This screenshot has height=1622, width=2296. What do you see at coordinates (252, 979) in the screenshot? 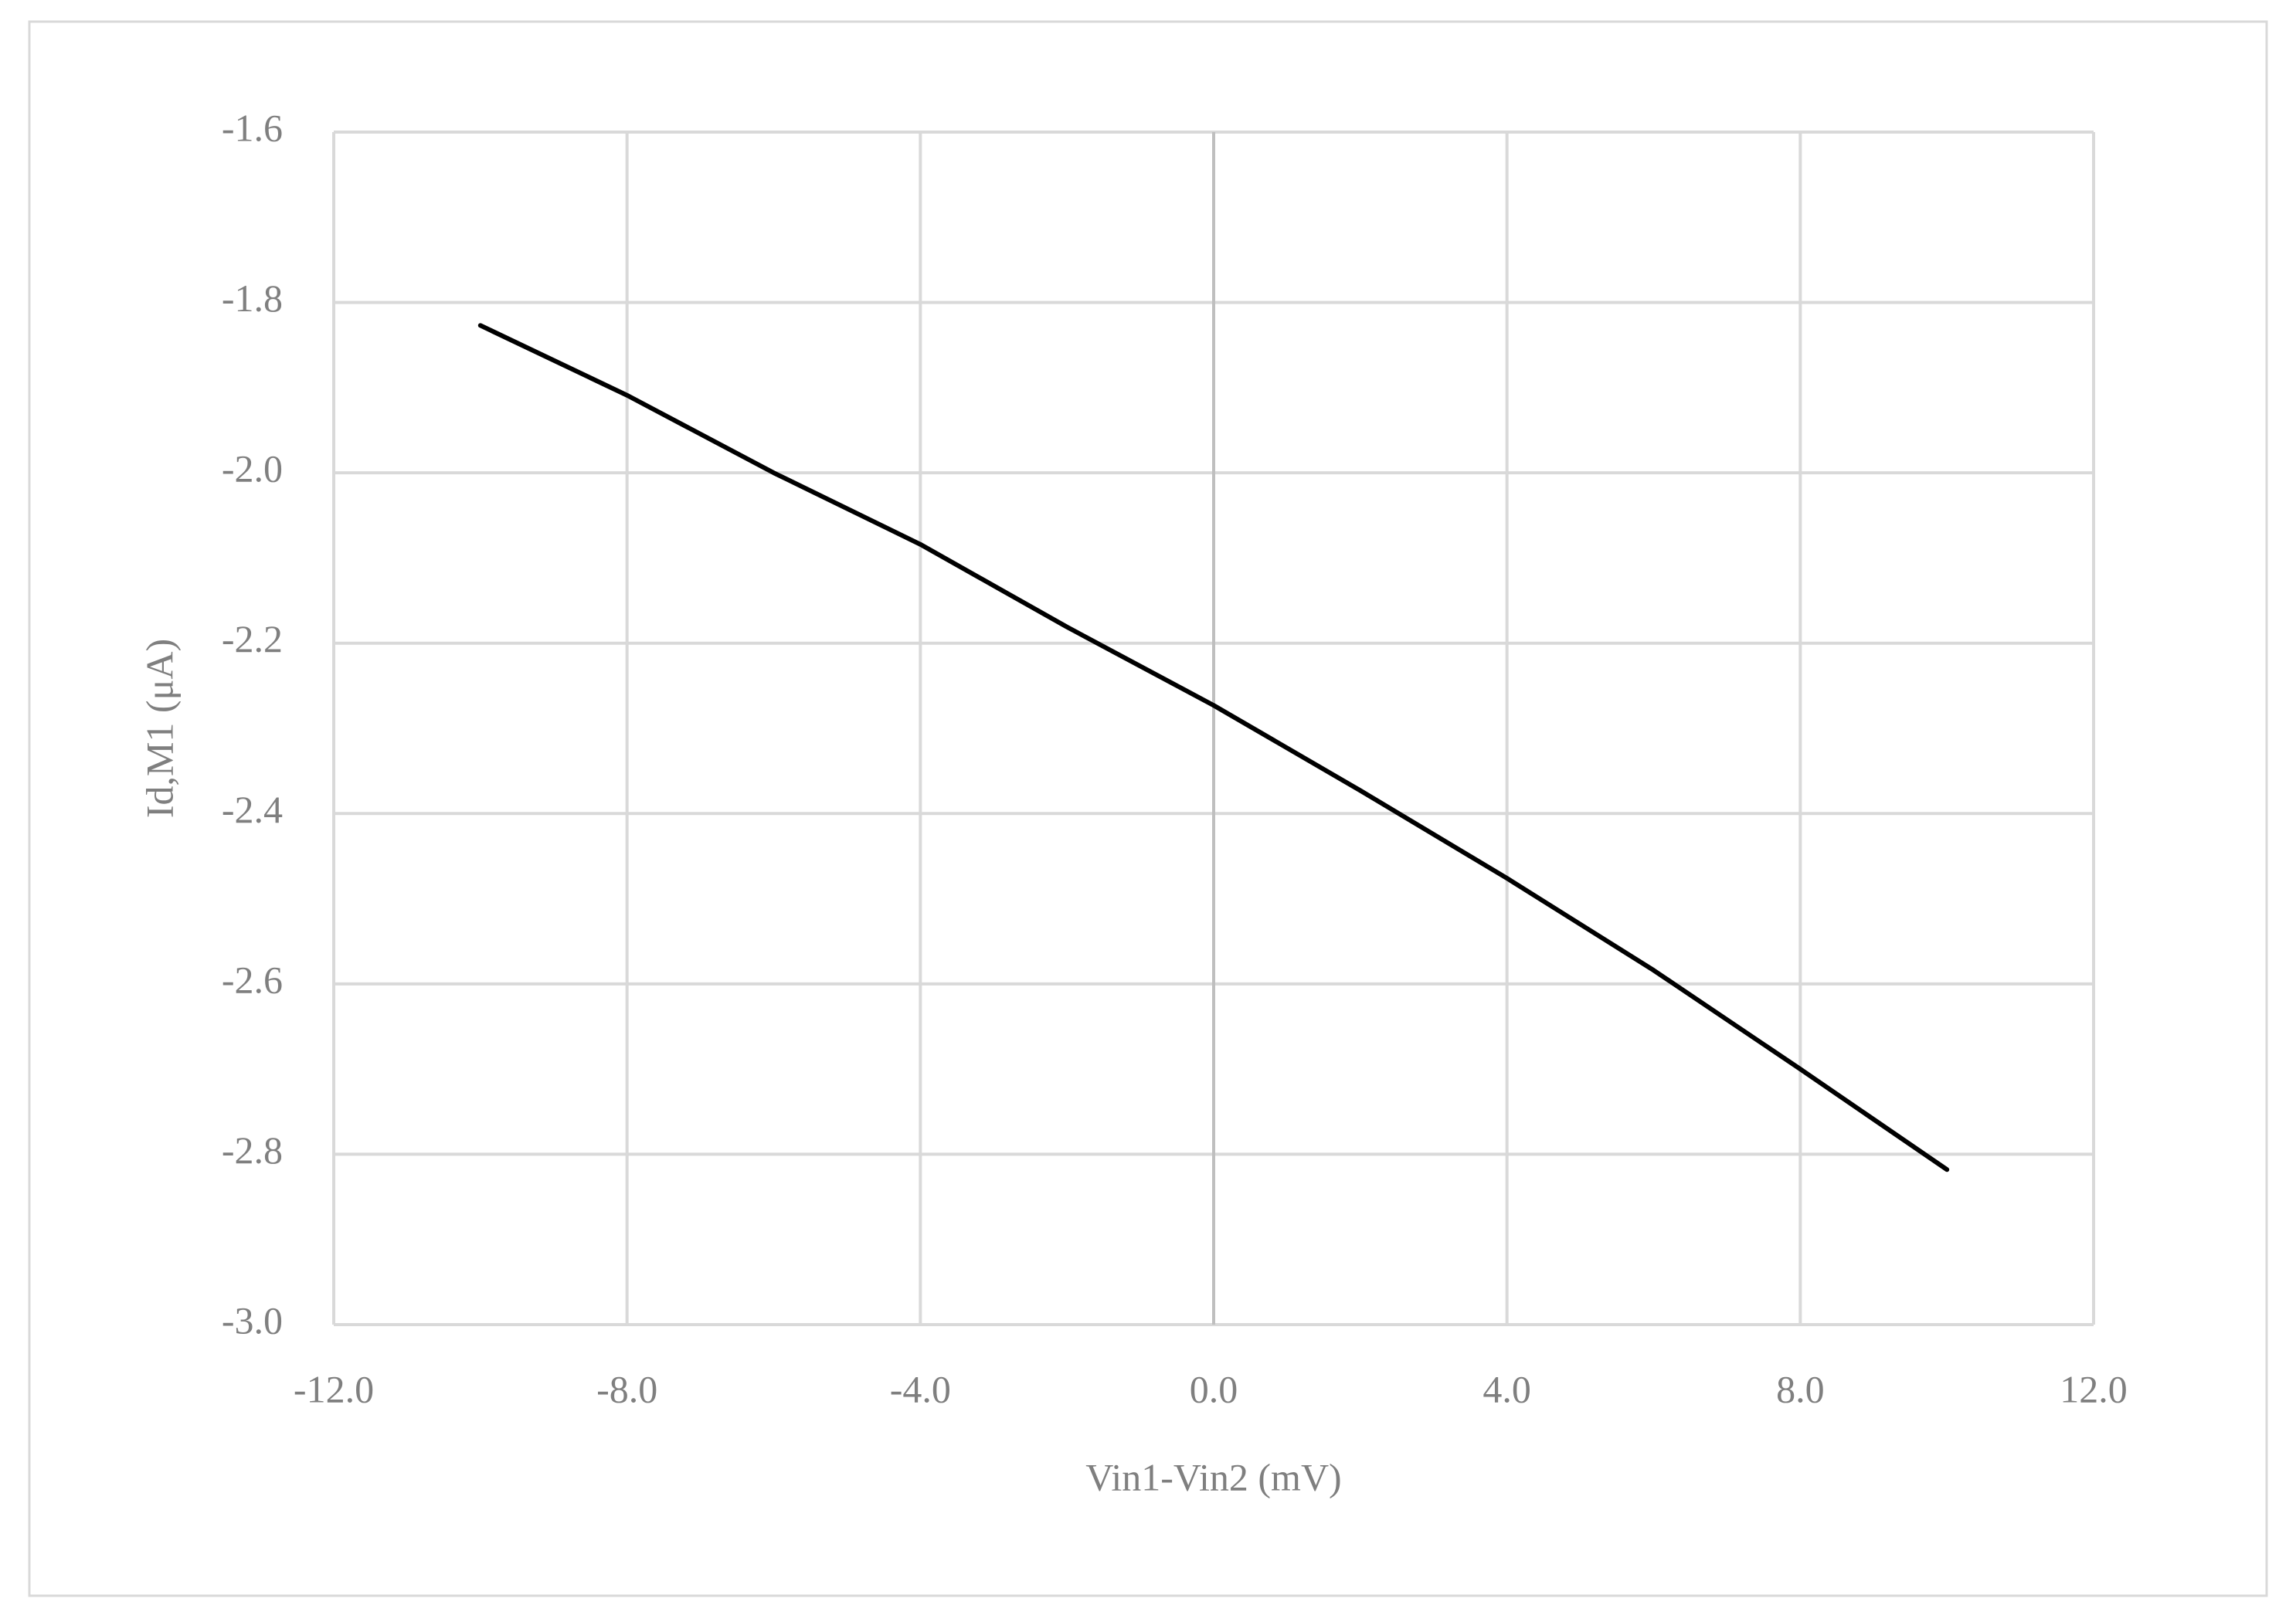
I see `y-tick-label: -2.6` at bounding box center [252, 979].